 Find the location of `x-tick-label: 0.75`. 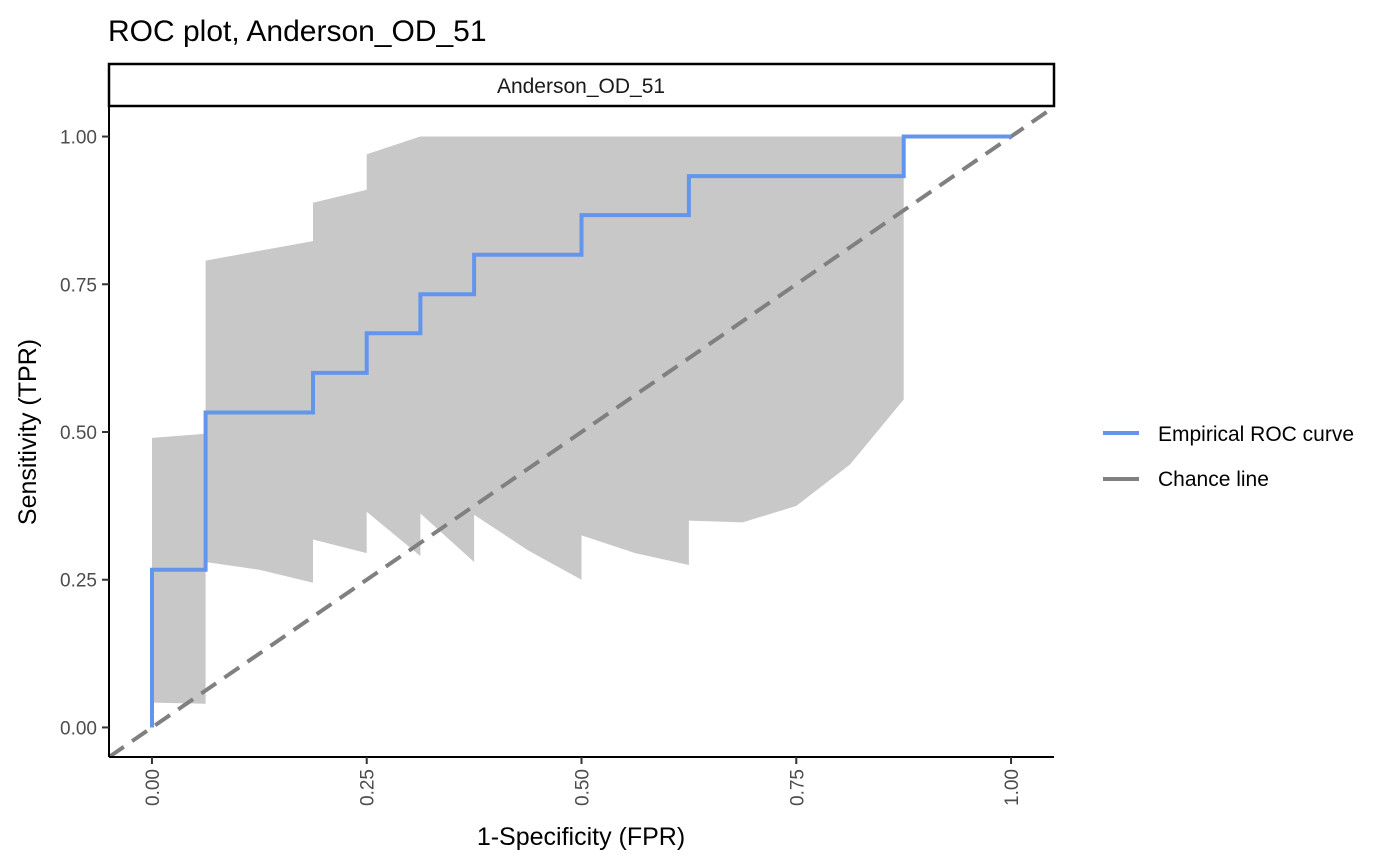

x-tick-label: 0.75 is located at coordinates (797, 787).